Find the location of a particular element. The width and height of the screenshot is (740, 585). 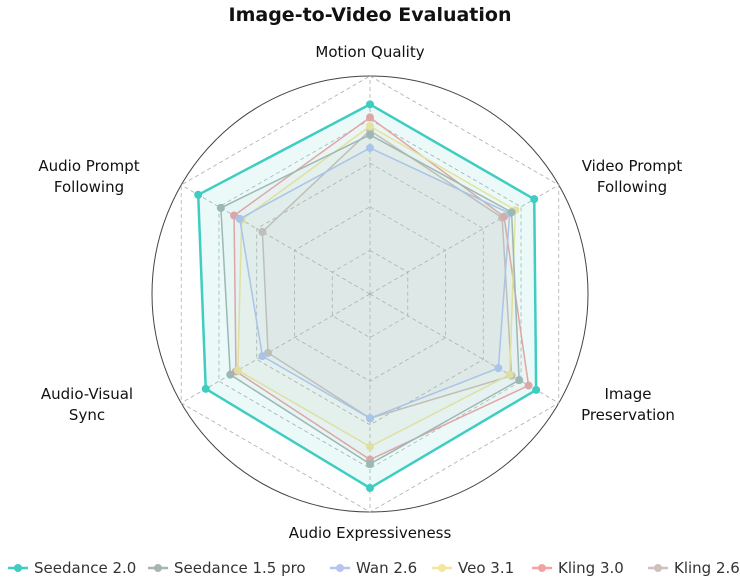

legend-item-4: Kling 3.0 is located at coordinates (578, 568).